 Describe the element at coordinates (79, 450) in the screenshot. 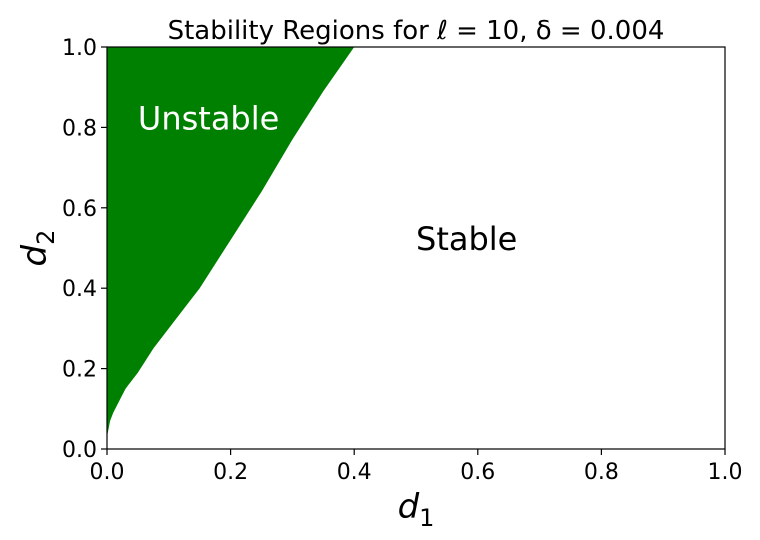

I see `y-tick-label: 0.0` at that location.